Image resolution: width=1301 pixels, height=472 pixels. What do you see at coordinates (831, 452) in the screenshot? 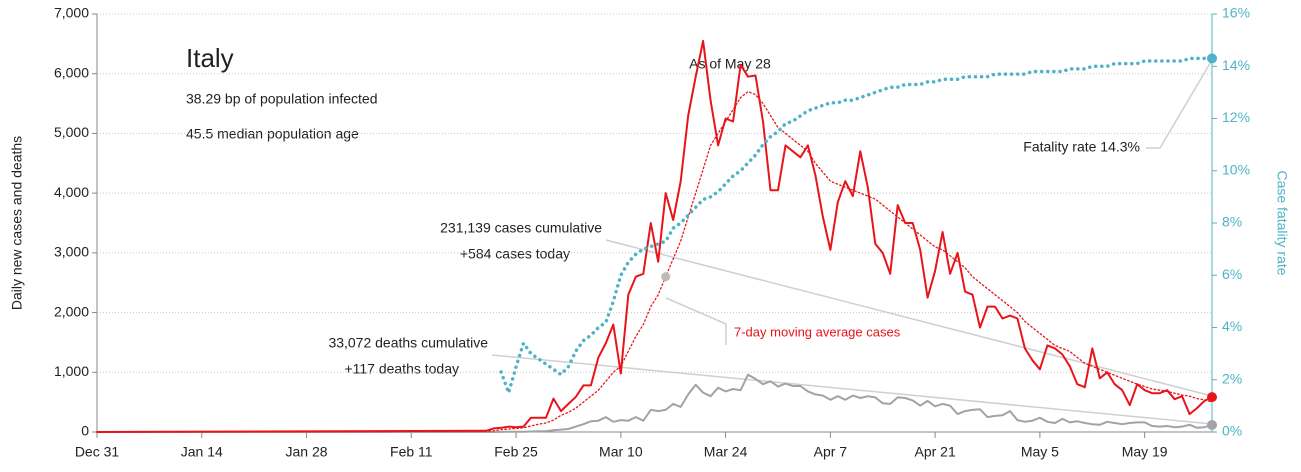
I see `x-tick-label: Apr 7` at bounding box center [831, 452].